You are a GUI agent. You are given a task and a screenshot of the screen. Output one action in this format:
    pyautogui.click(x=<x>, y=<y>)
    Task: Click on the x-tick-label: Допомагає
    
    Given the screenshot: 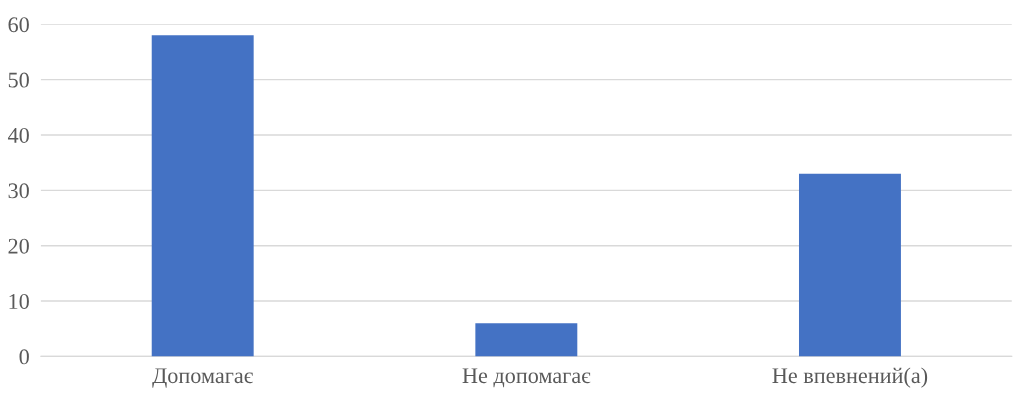 What is the action you would take?
    pyautogui.click(x=202, y=378)
    